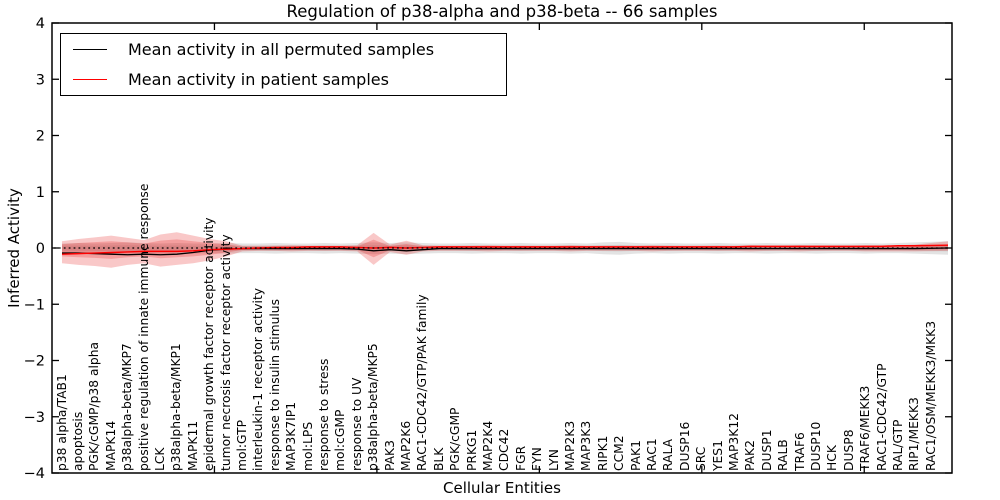 The image size is (1000, 500). What do you see at coordinates (14, 248) in the screenshot?
I see `y-axis-label: Inferred Activity` at bounding box center [14, 248].